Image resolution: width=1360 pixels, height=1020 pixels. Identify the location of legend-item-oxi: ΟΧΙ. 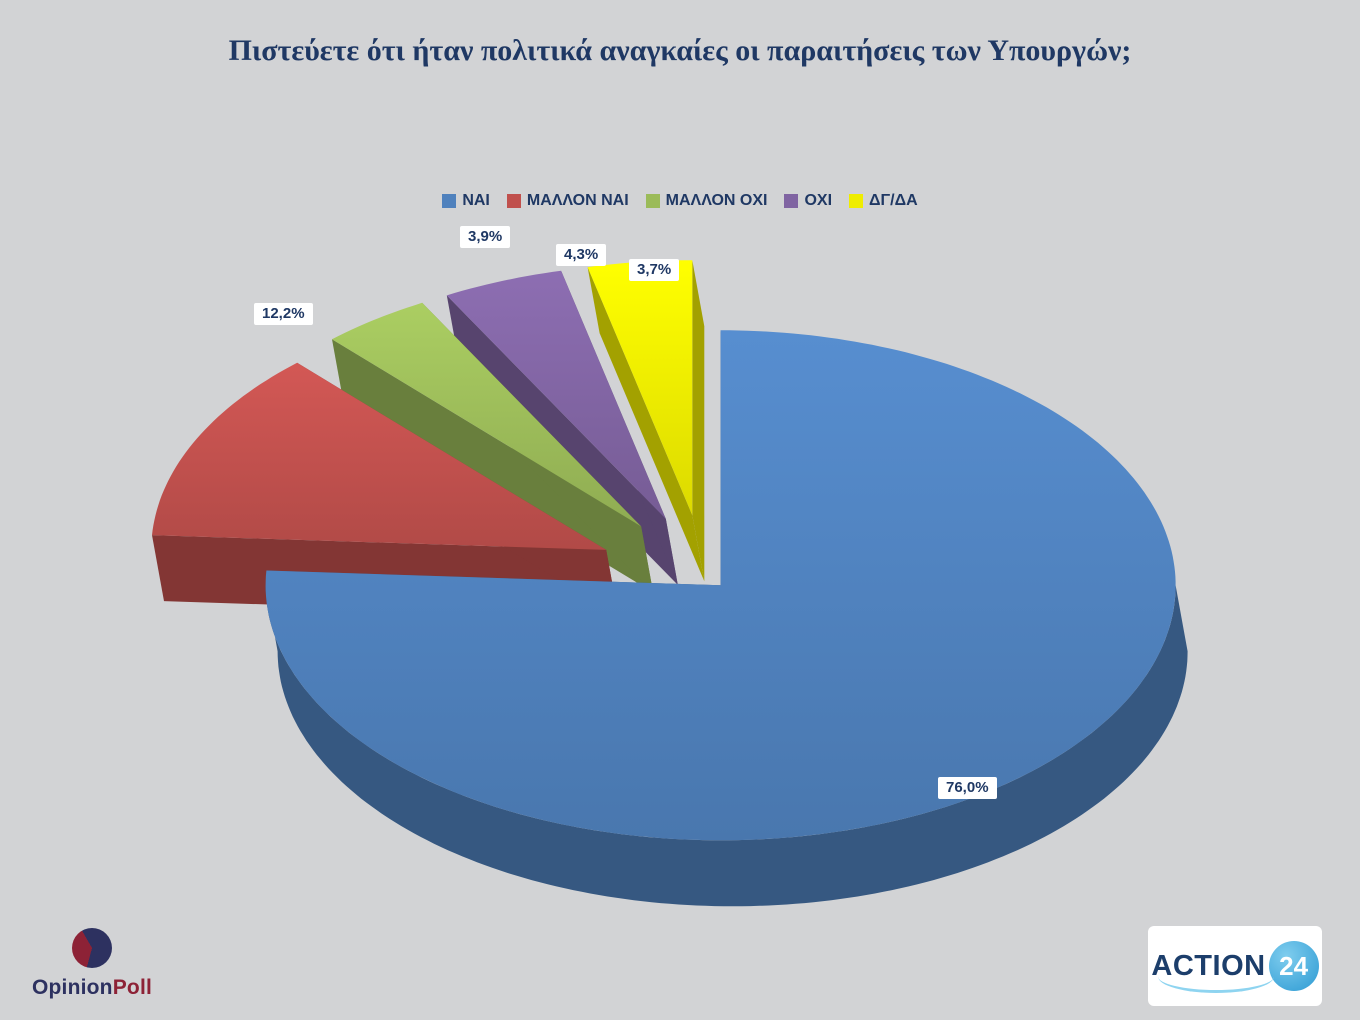
(808, 201).